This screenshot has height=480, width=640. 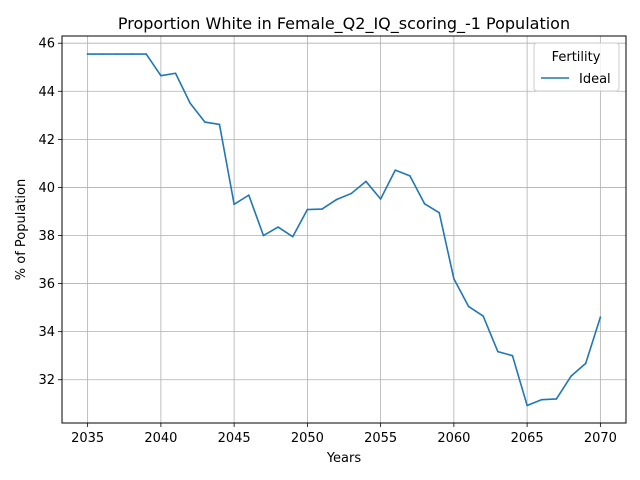 What do you see at coordinates (600, 438) in the screenshot?
I see `x-tick-label: 2070` at bounding box center [600, 438].